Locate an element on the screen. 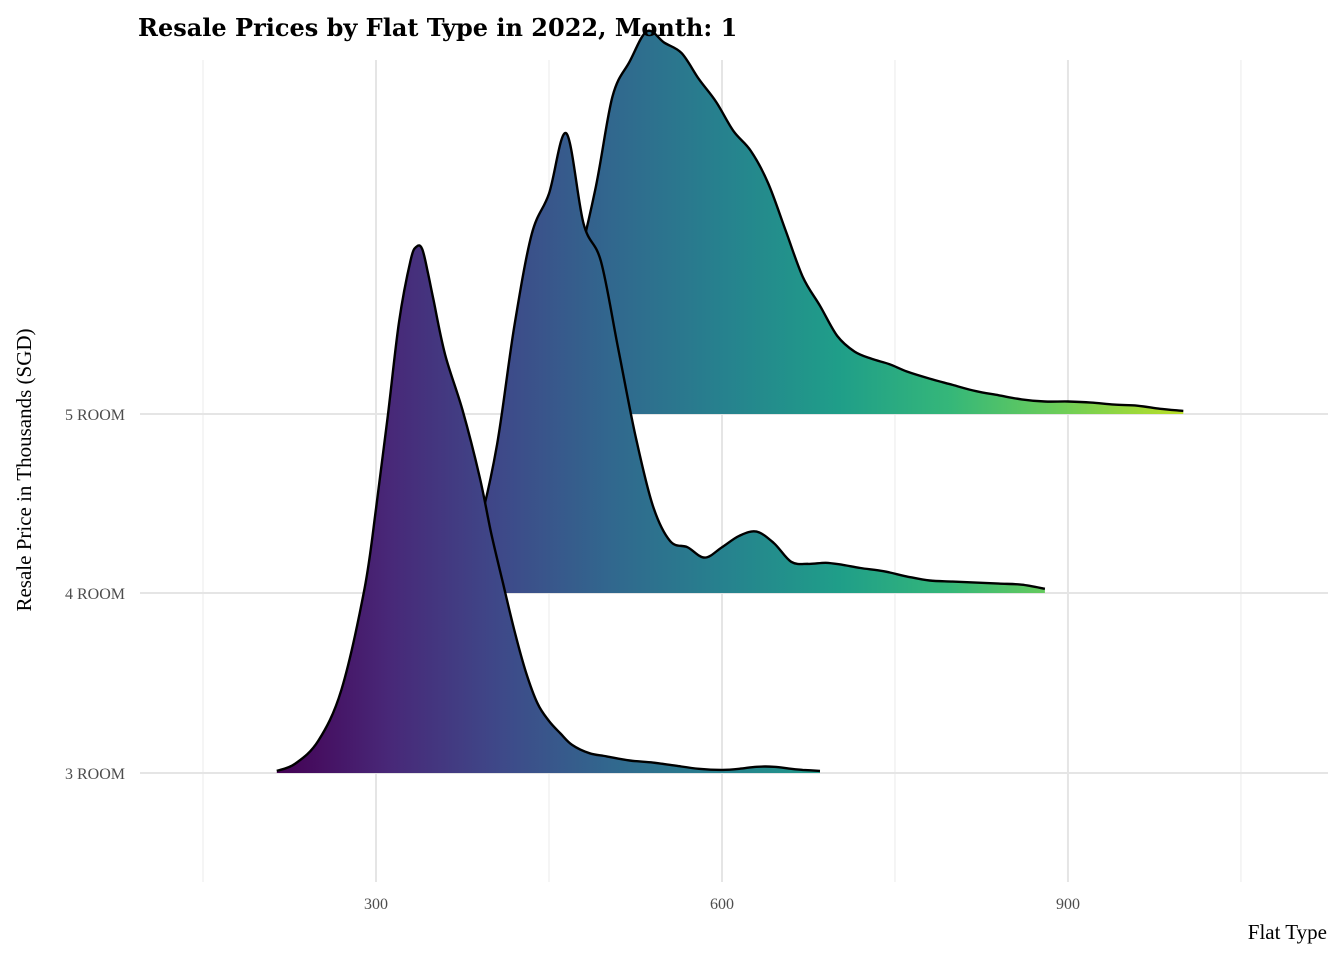  x-tick-label: 300 is located at coordinates (376, 904).